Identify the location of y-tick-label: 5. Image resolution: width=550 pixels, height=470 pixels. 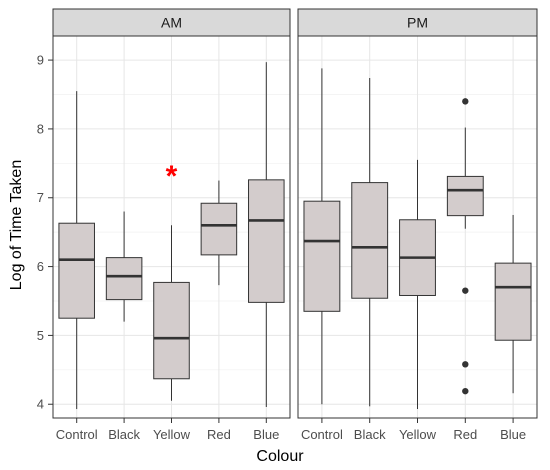
(40, 335).